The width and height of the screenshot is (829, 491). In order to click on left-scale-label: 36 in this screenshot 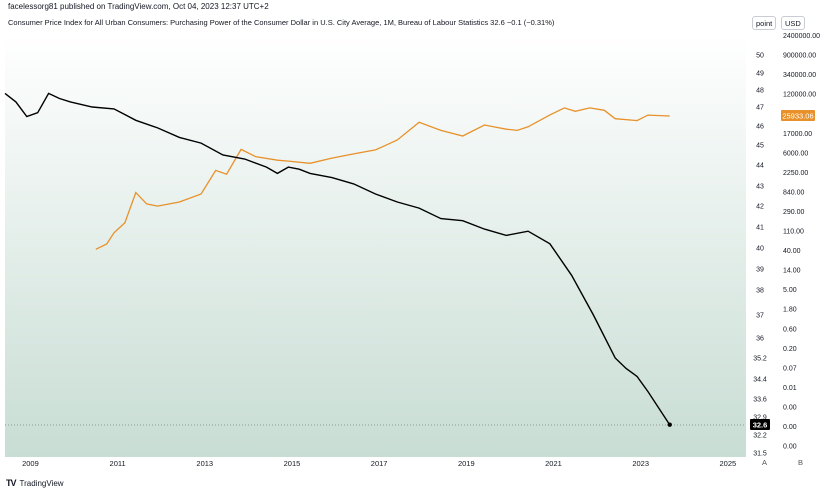, I will do `click(760, 339)`.